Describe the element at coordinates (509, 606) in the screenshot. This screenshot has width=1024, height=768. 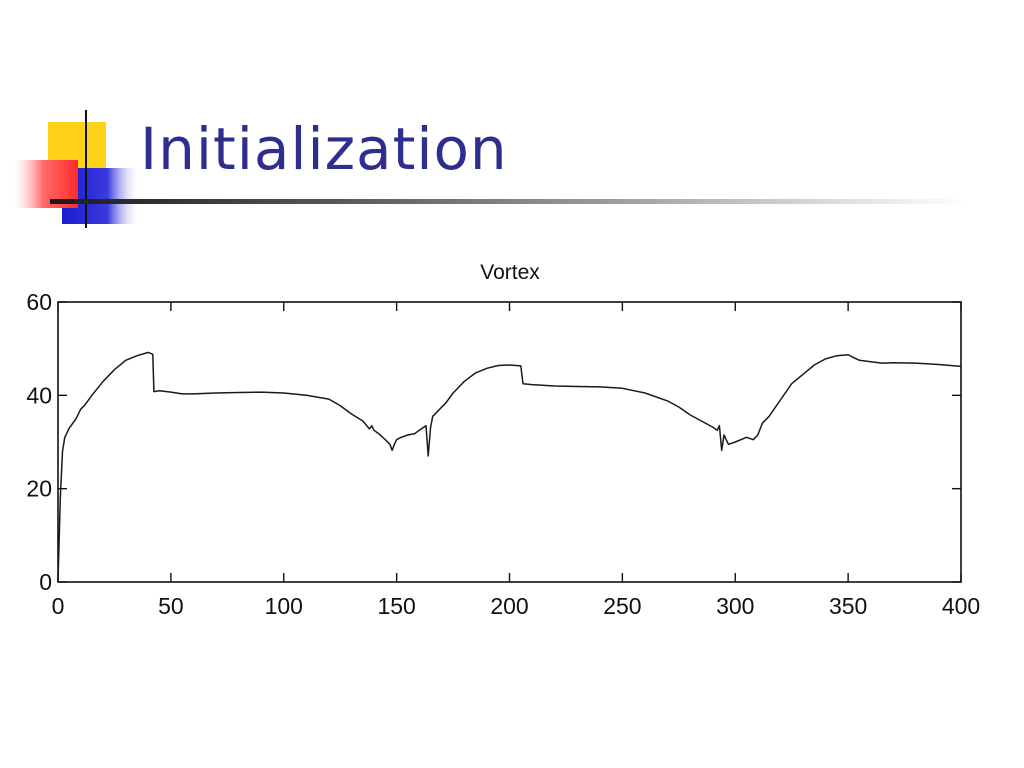
I see `x-tick-label: 200` at that location.